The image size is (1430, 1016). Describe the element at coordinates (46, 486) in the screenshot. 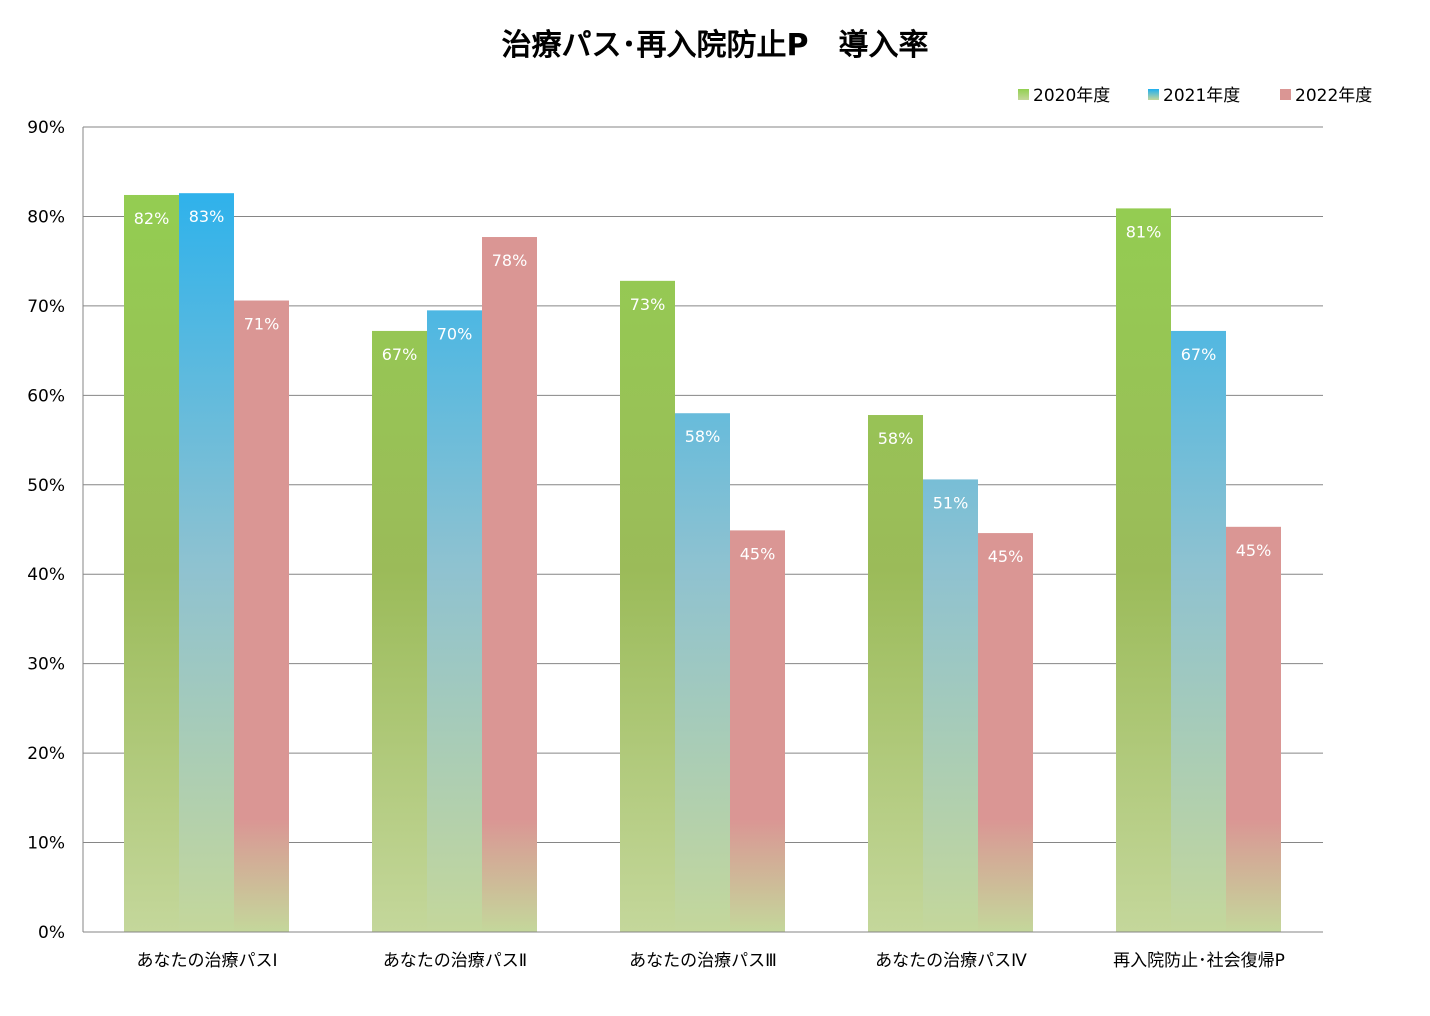

I see `y-tick-label: 50%` at that location.